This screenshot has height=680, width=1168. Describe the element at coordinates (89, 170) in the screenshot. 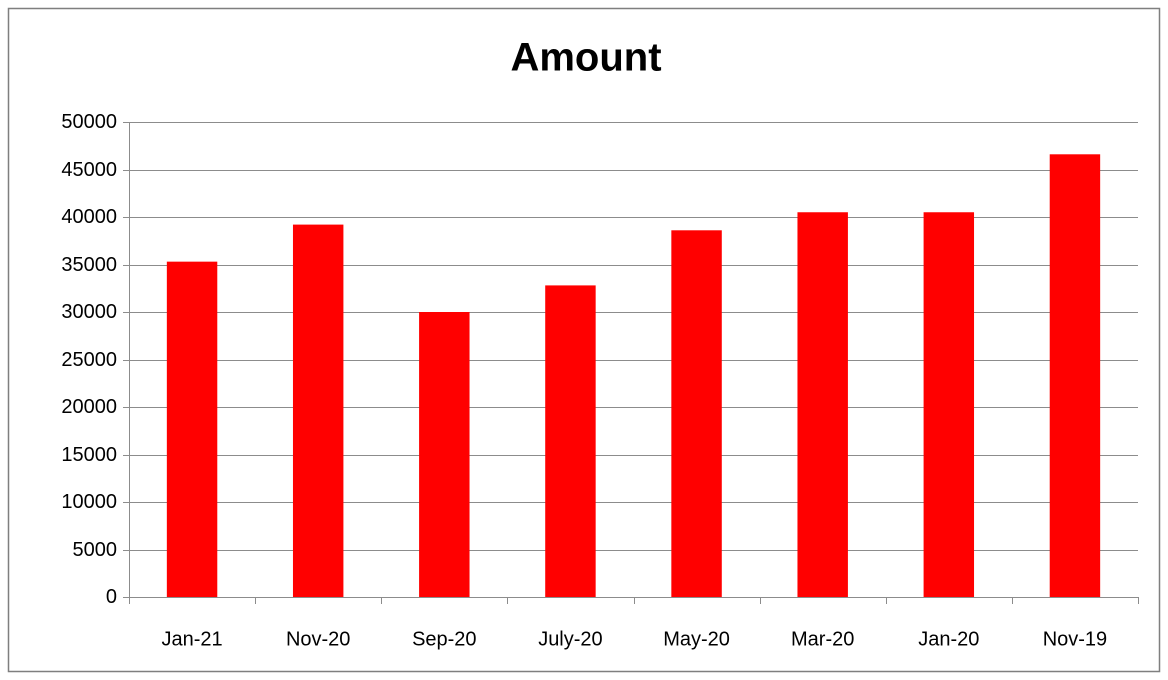

I see `y-tick-label: 45000` at that location.